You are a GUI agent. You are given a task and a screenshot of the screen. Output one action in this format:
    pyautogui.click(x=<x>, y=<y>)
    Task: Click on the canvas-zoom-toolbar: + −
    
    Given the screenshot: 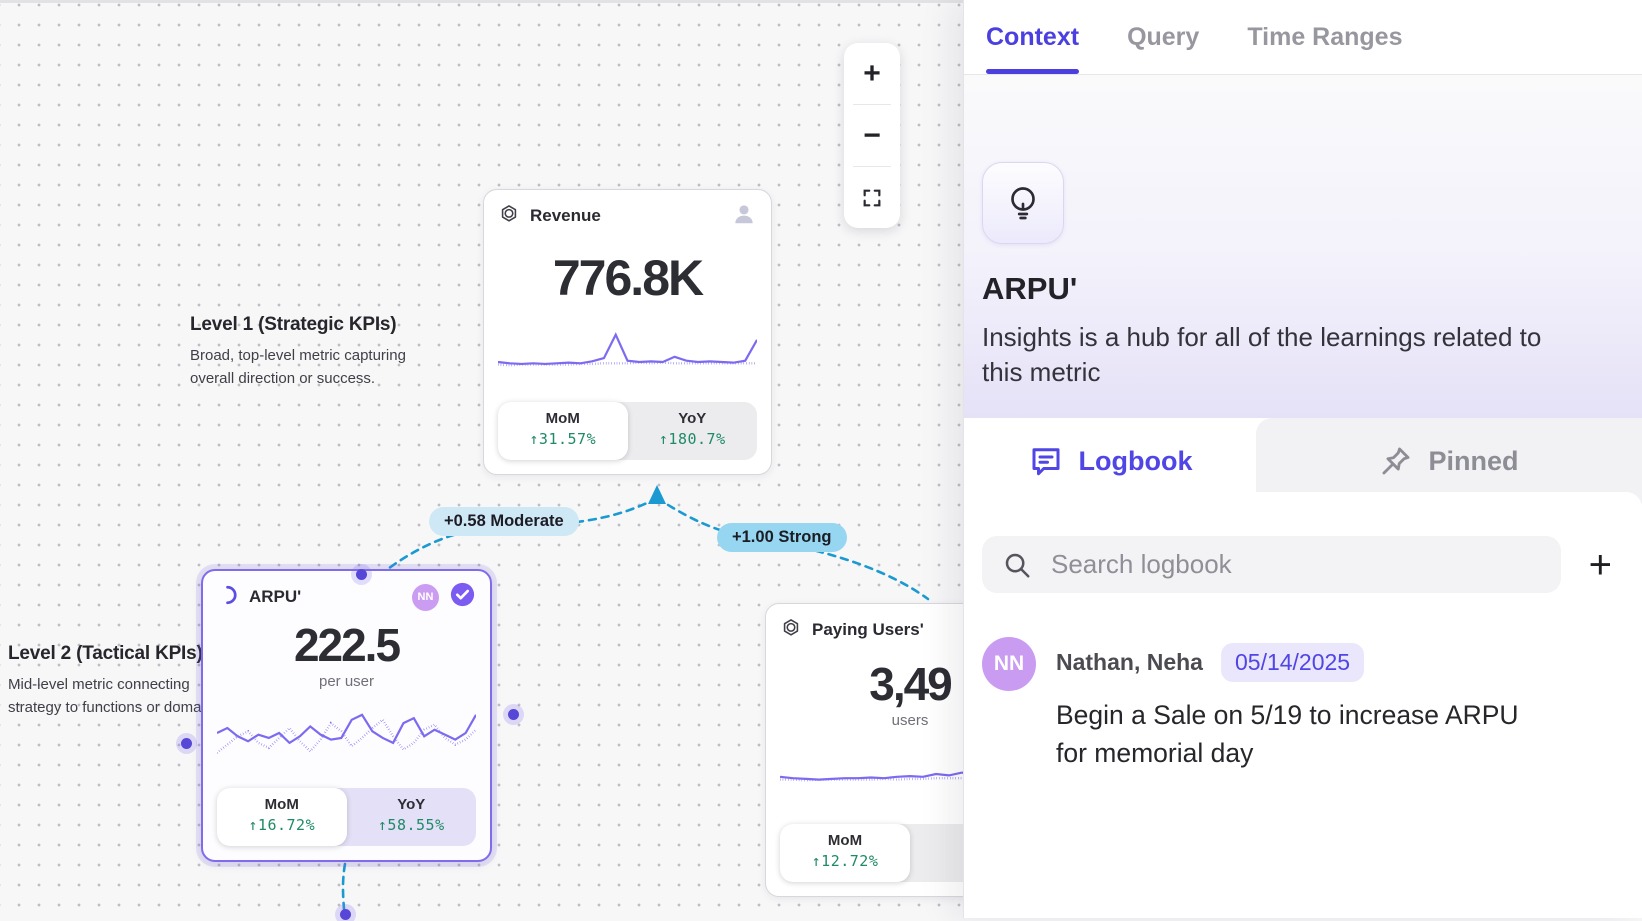 What is the action you would take?
    pyautogui.click(x=872, y=135)
    